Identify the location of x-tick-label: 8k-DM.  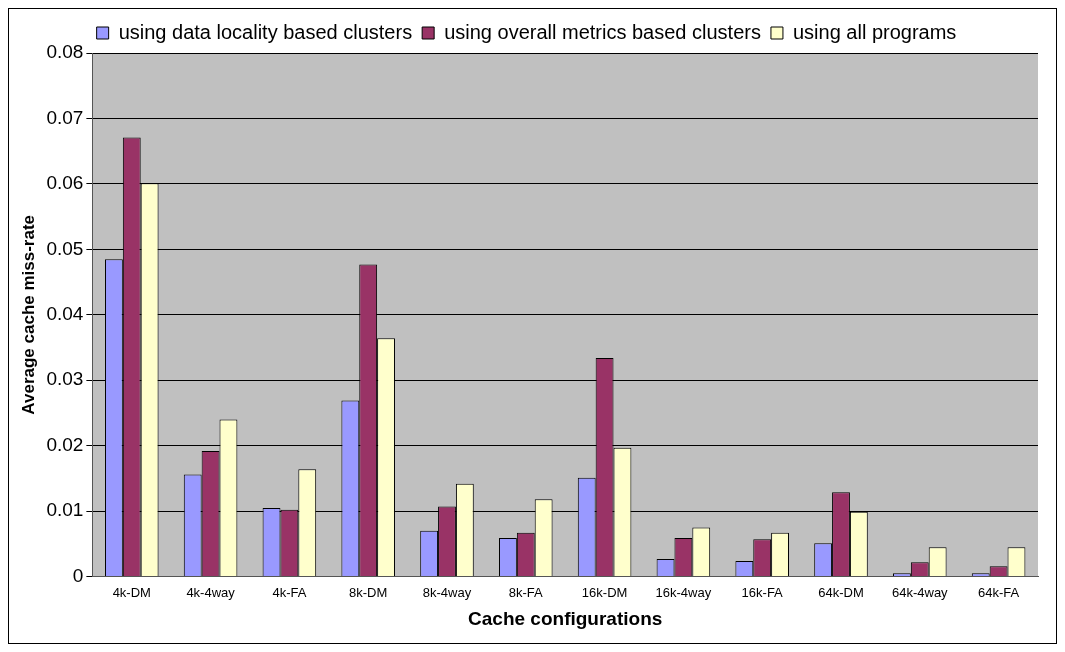
(368, 592).